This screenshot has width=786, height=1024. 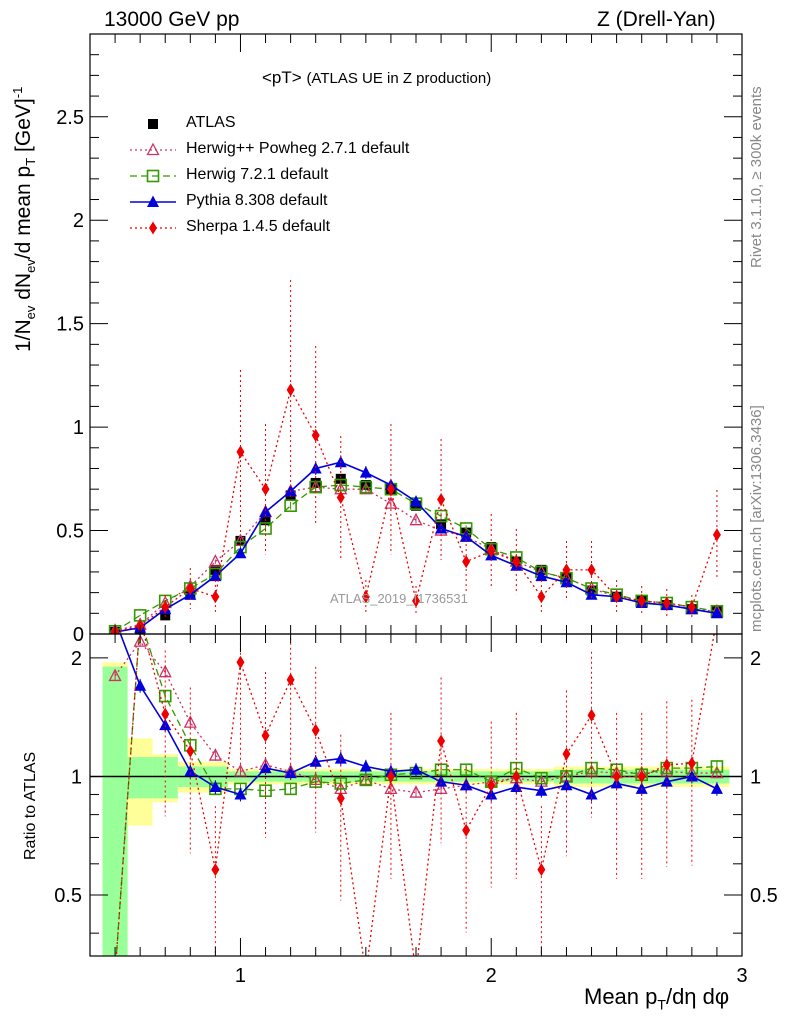 I want to click on plot-title-sub: (ATLAS UE in Z production), so click(x=399, y=78).